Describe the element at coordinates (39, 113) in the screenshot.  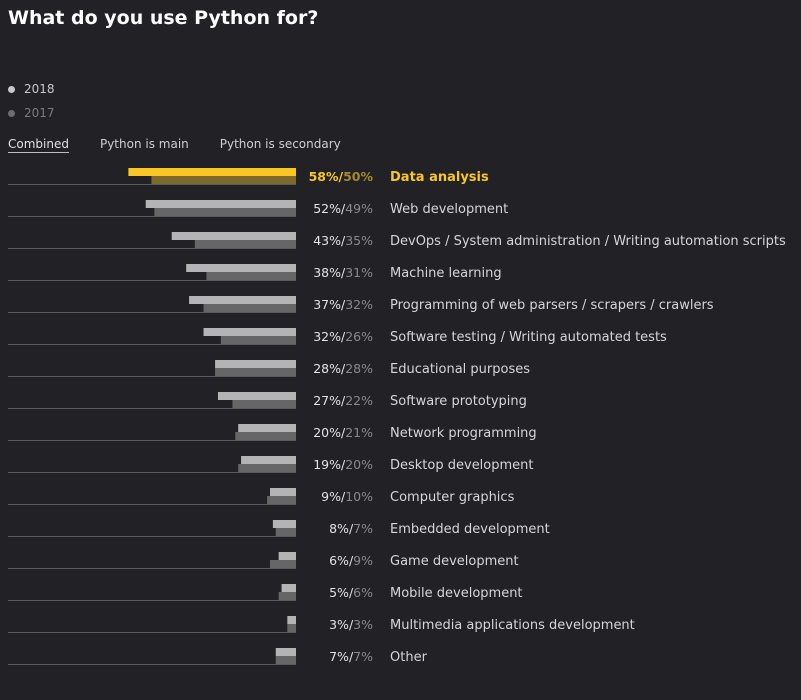
I see `legend-label-2017: 2017` at that location.